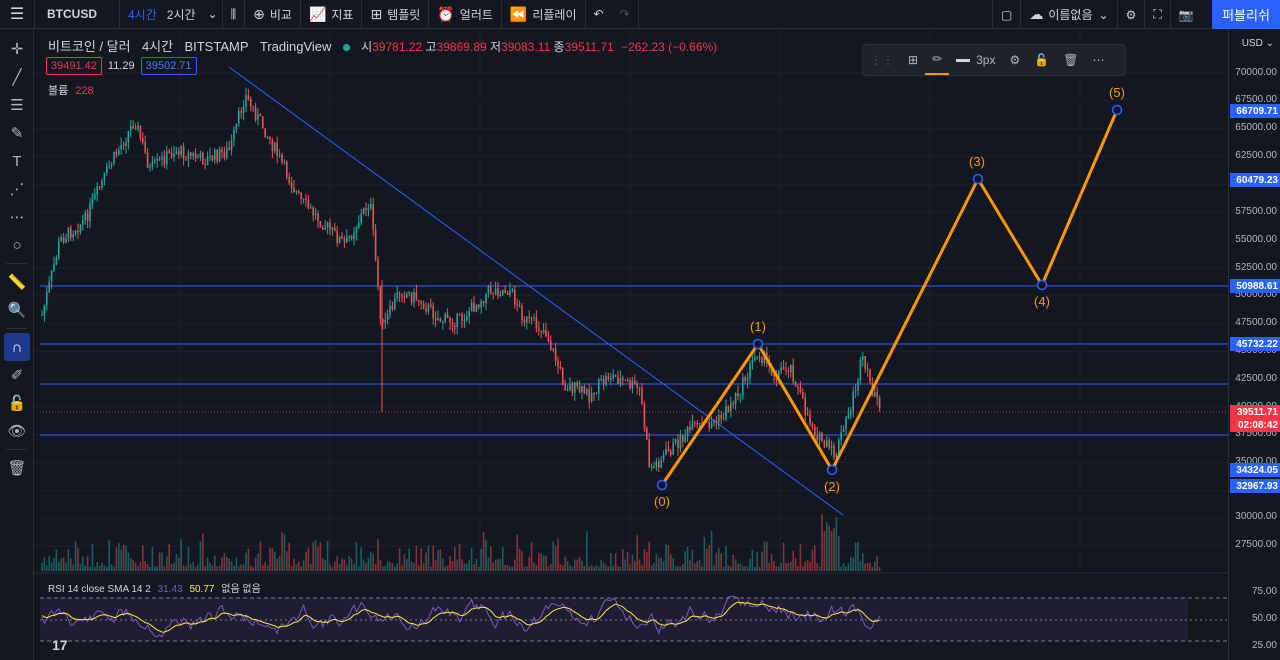 The image size is (1280, 660). What do you see at coordinates (913, 60) in the screenshot?
I see `template-add-button: ⊞` at bounding box center [913, 60].